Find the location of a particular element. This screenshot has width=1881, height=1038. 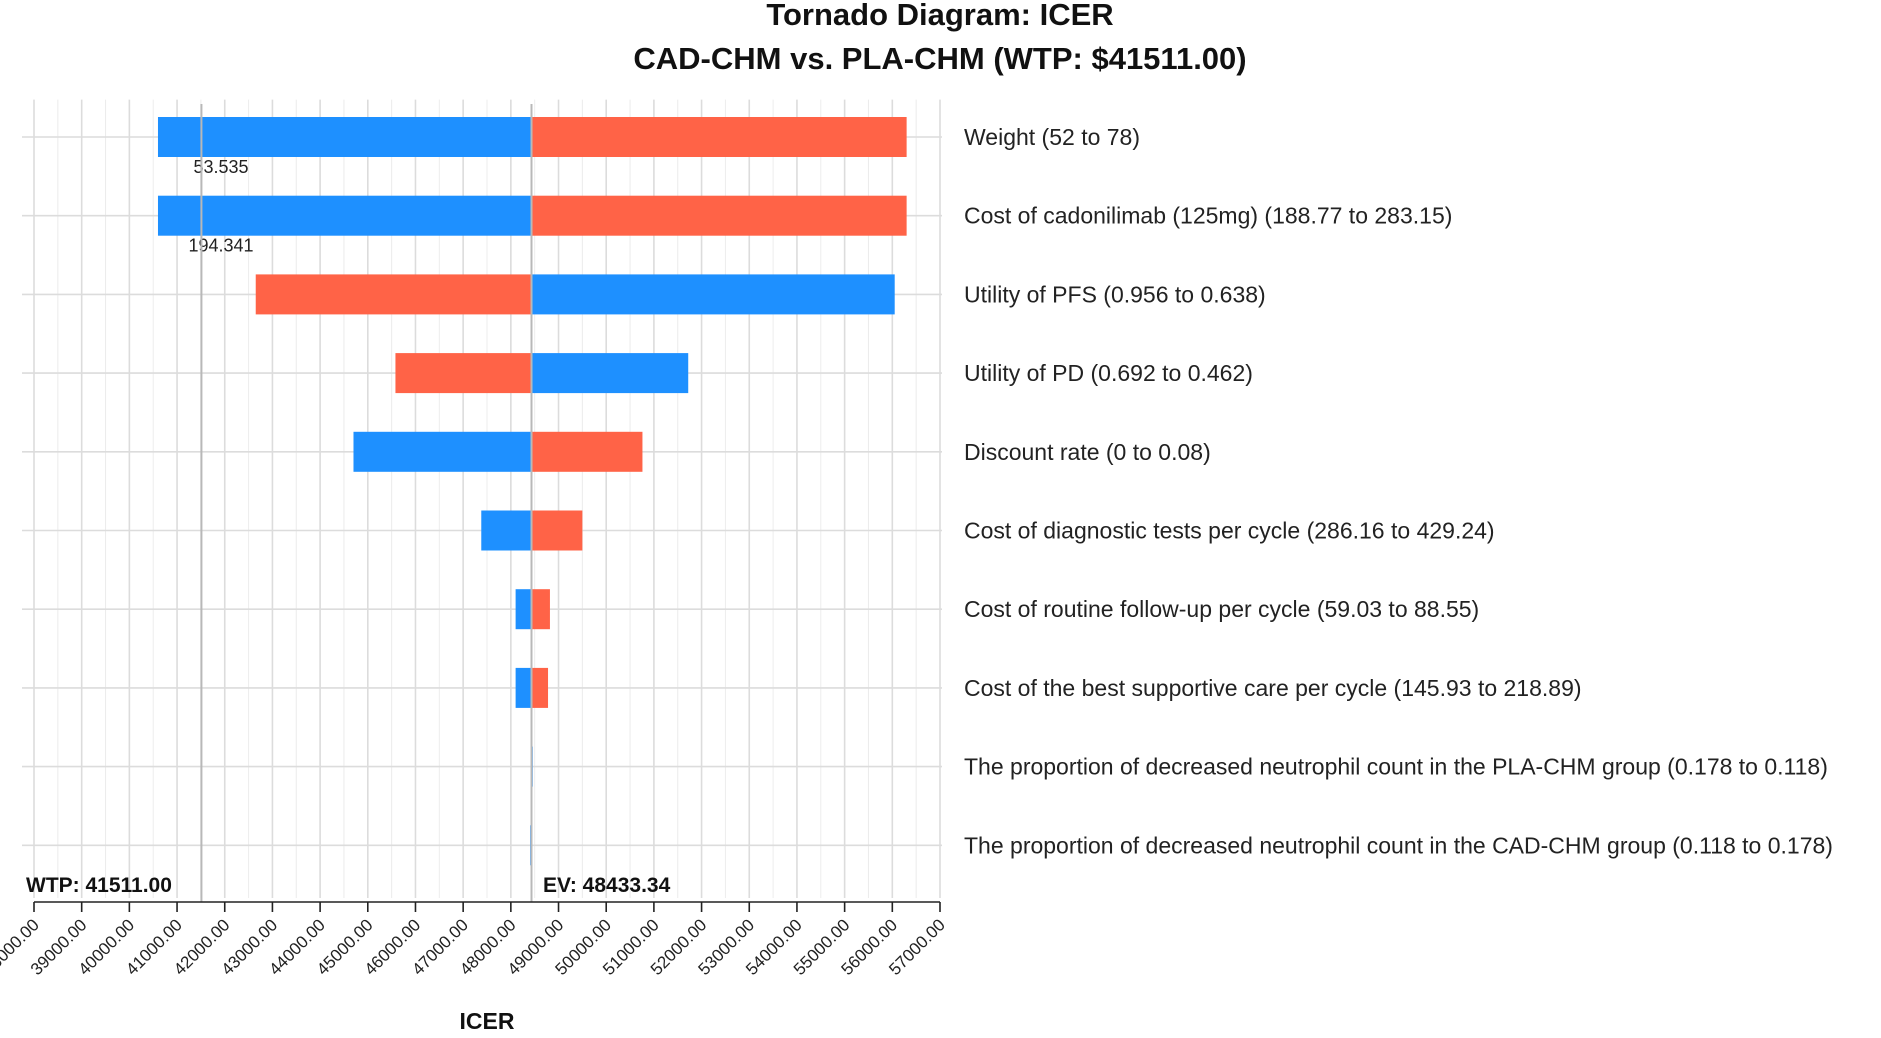

x-axis-title: ICER is located at coordinates (487, 1020).